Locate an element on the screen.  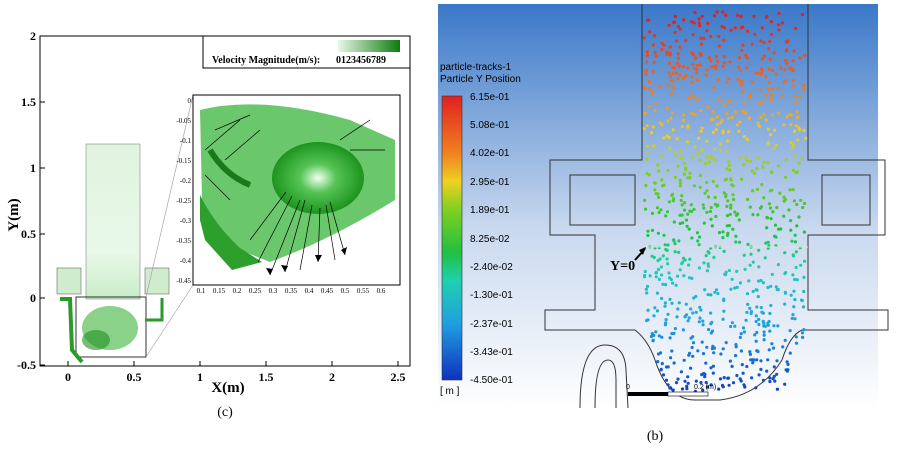
x-tick-label: 2 is located at coordinates (332, 377).